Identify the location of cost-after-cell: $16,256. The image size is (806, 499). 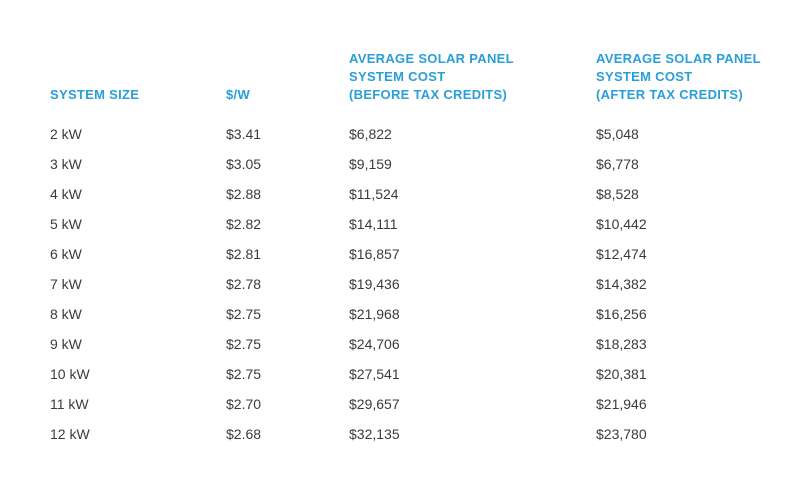
(621, 314).